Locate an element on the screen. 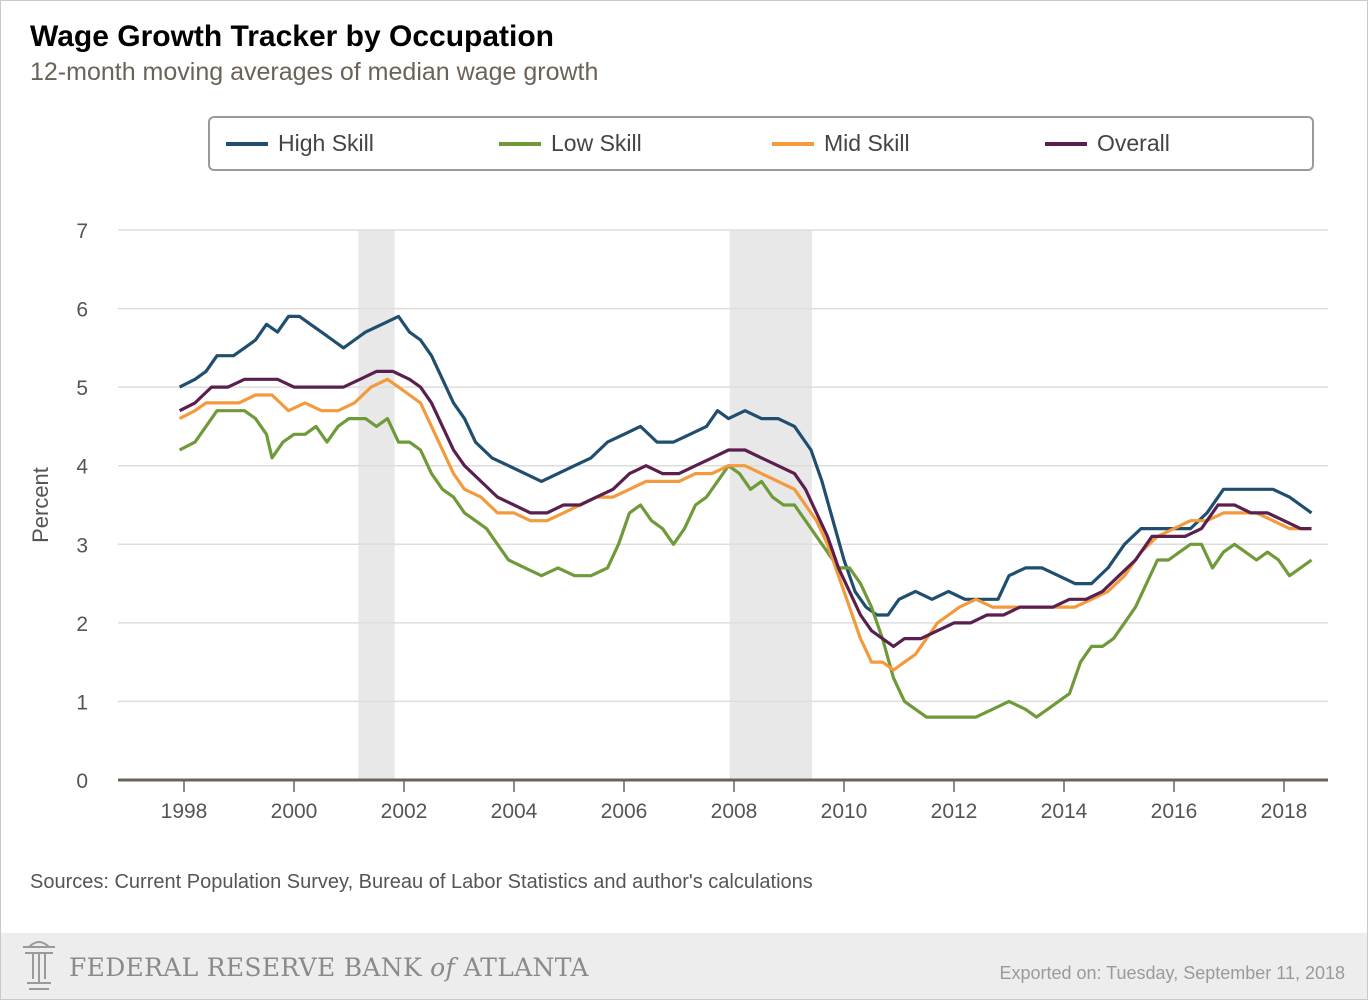 The height and width of the screenshot is (1000, 1368). legend-swatch-low-skill is located at coordinates (520, 143).